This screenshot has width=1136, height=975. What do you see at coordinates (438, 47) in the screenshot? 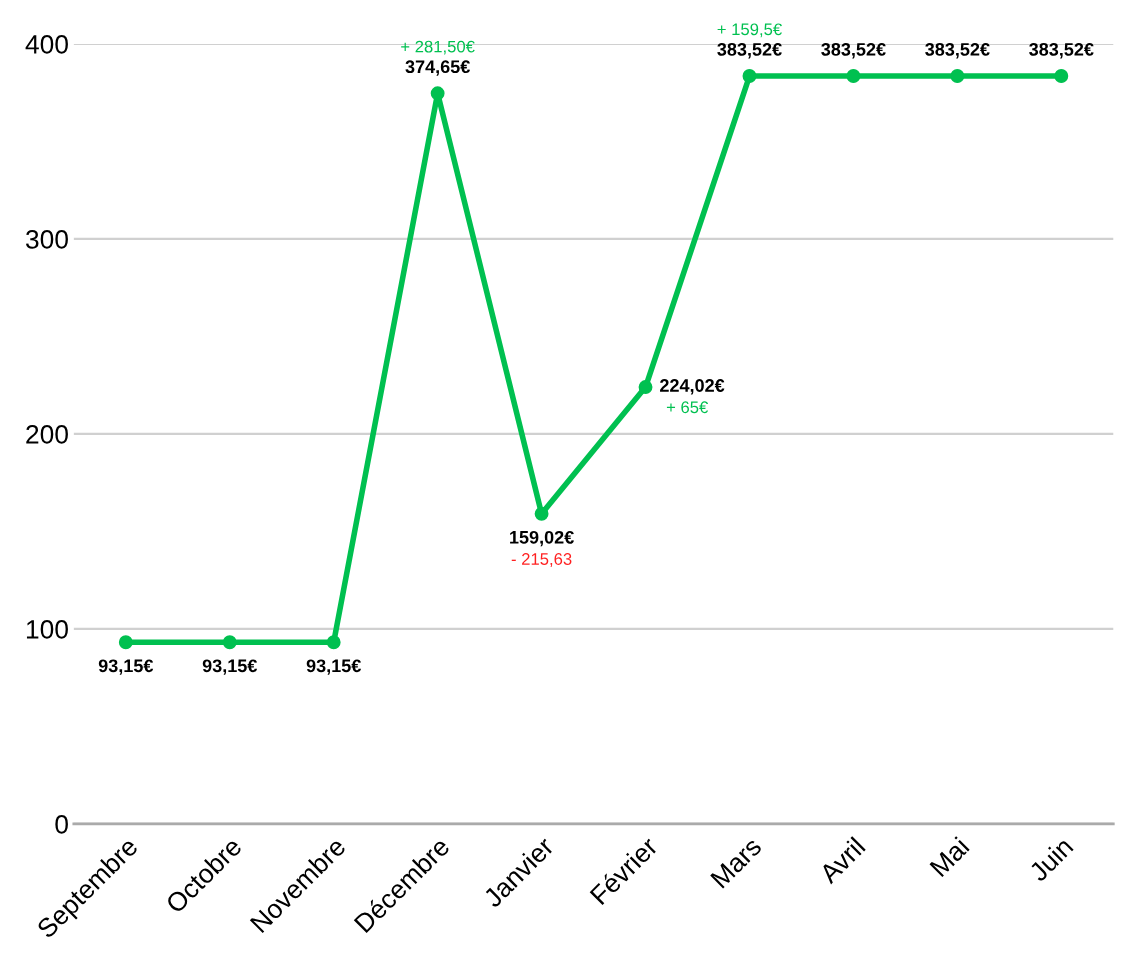
I see `annotation: + 281,50€` at bounding box center [438, 47].